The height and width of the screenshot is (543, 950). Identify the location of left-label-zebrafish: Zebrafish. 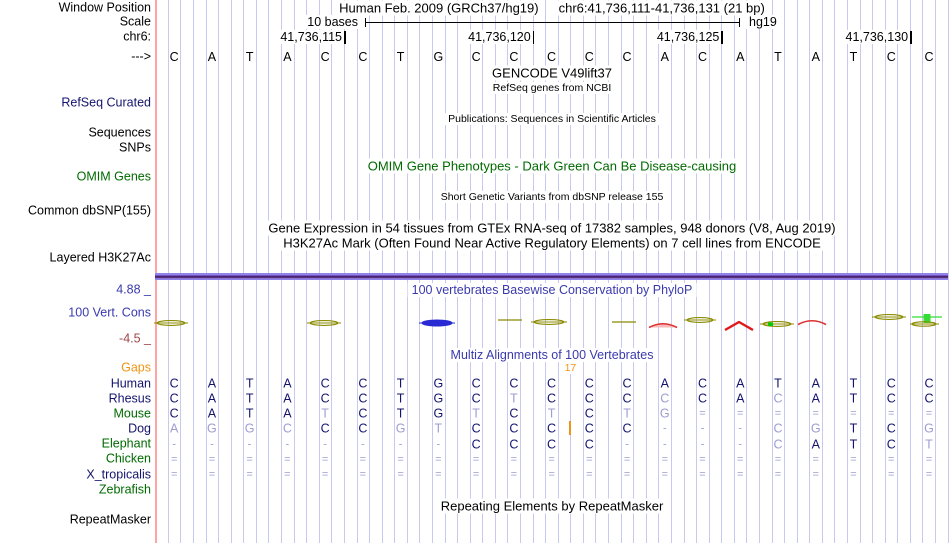
(76, 490).